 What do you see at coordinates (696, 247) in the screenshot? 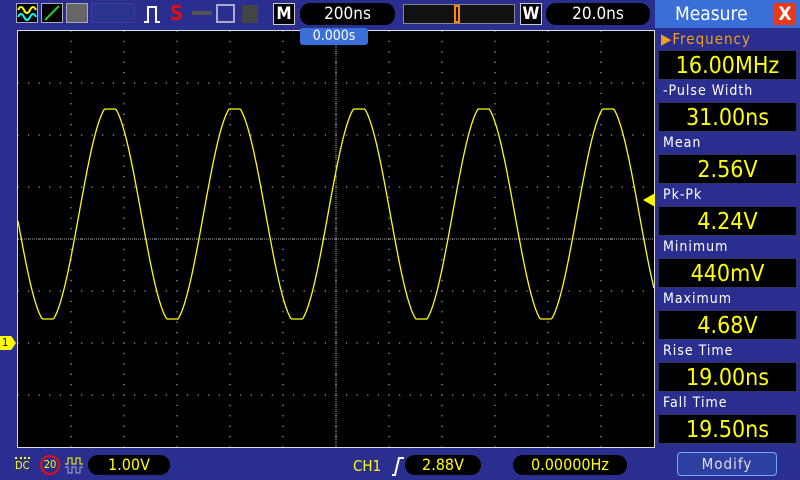
I see `measure-label: Minimum` at bounding box center [696, 247].